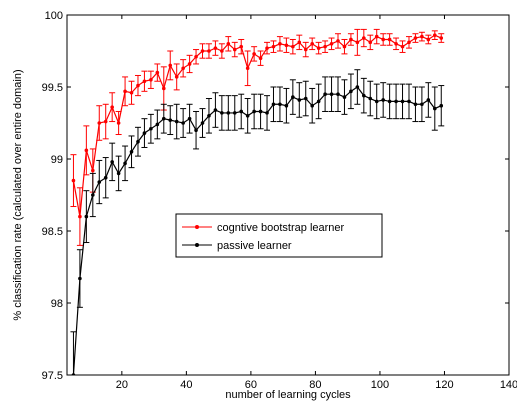 The width and height of the screenshot is (517, 403). Describe the element at coordinates (57, 160) in the screenshot. I see `y-tick-label: 99` at that location.